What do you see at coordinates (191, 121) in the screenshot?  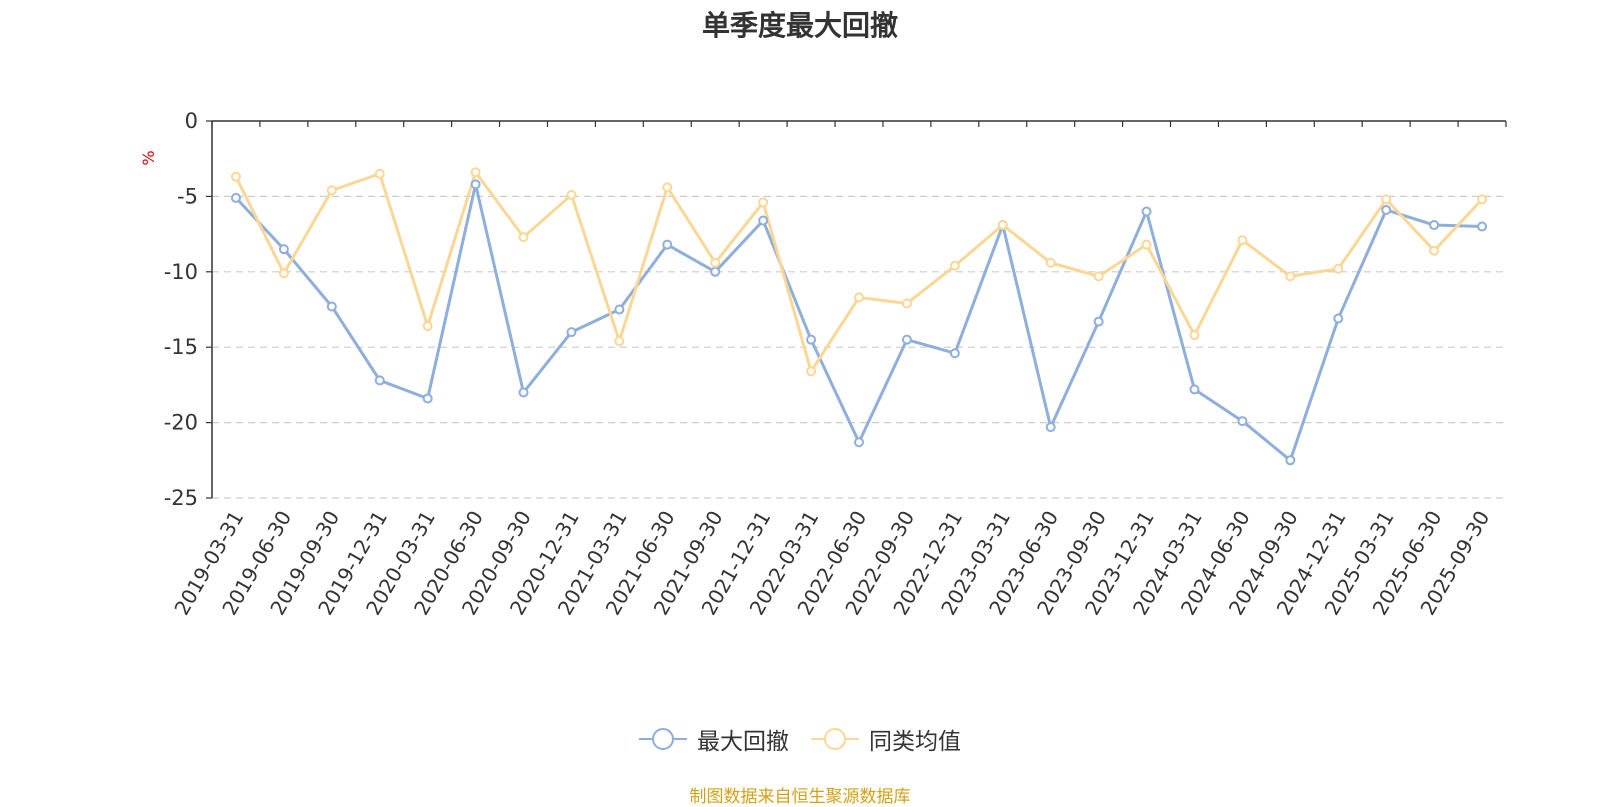 I see `y-tick-label: 0` at bounding box center [191, 121].